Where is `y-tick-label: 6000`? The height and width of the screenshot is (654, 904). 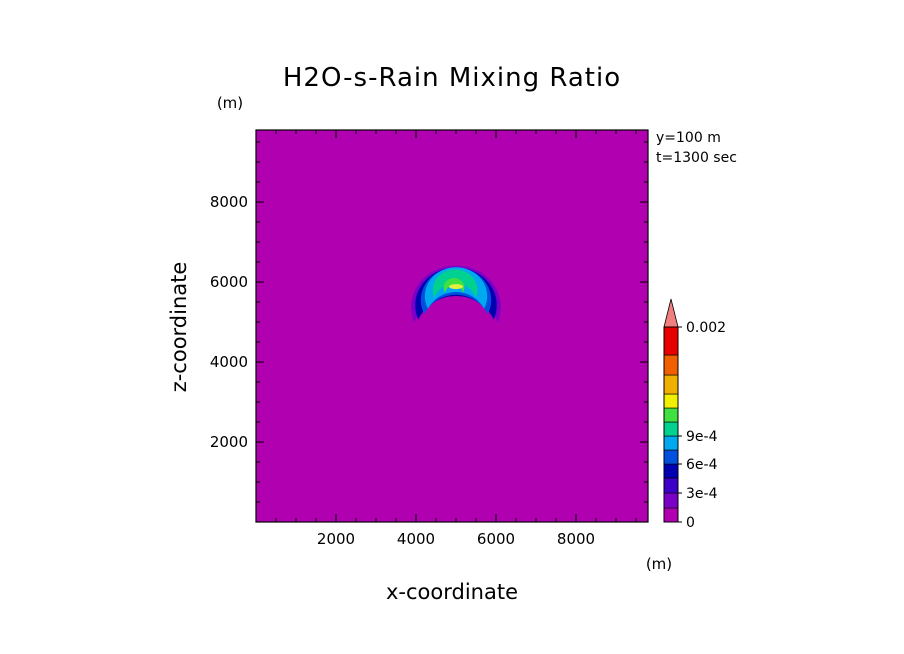 y-tick-label: 6000 is located at coordinates (229, 282).